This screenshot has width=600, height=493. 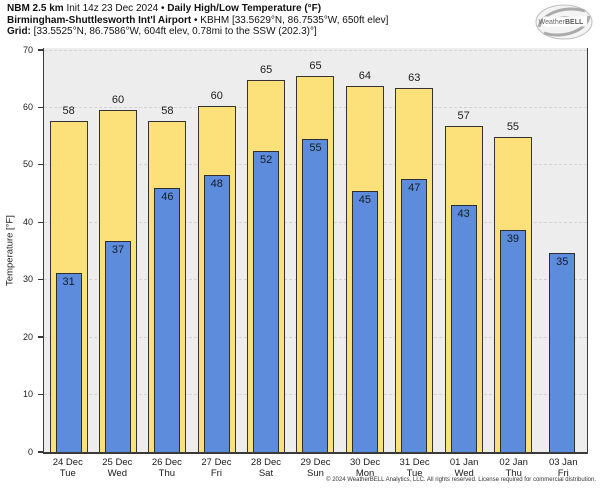 I want to click on x-tick-date: 01 Jan, so click(x=464, y=462).